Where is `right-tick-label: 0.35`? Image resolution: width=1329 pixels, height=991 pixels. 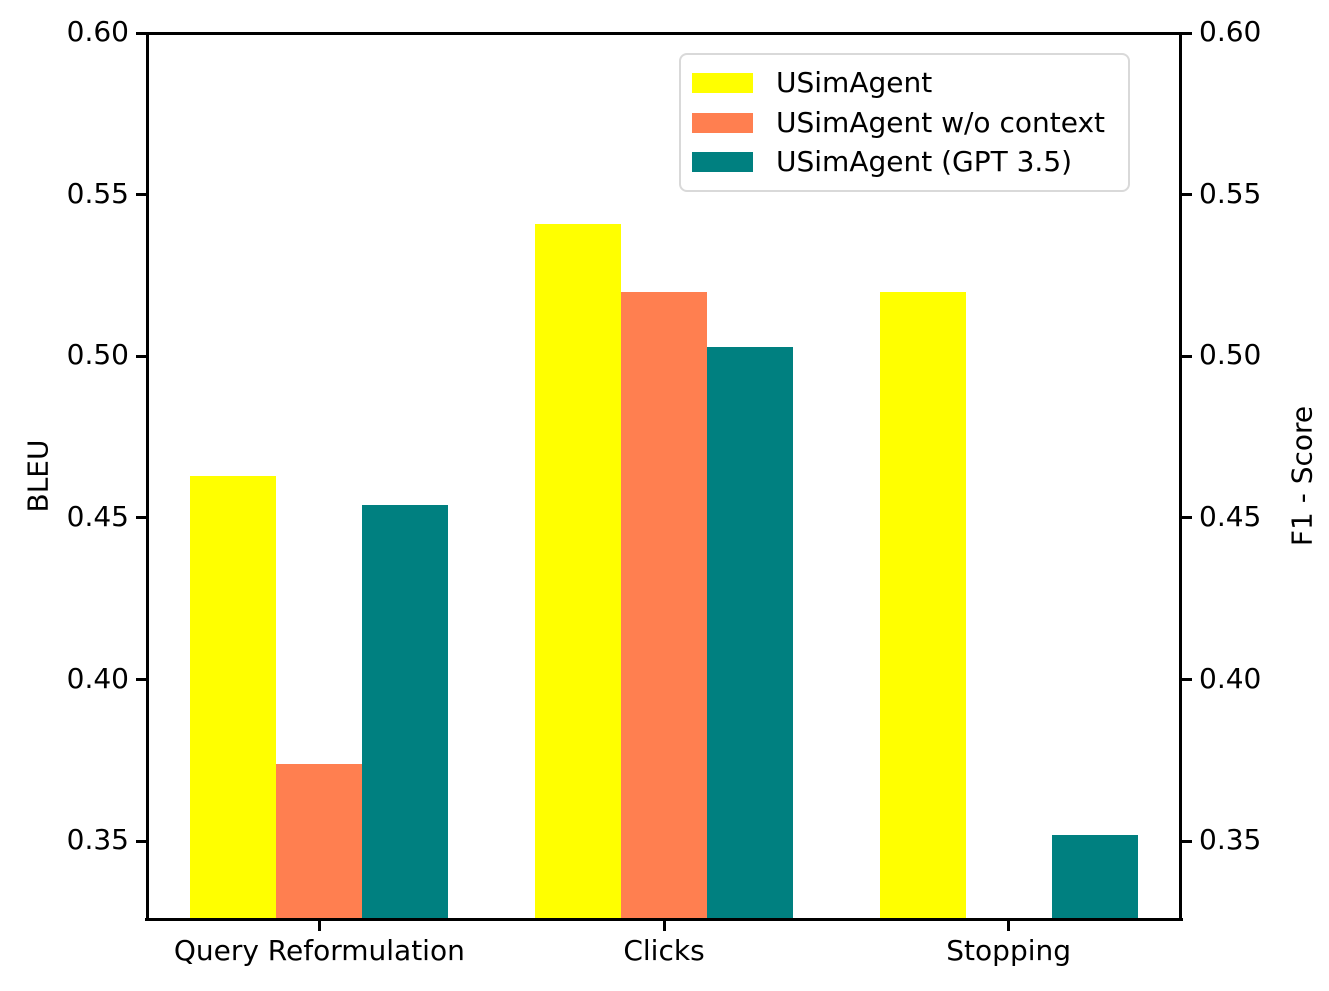
right-tick-label: 0.35 is located at coordinates (1230, 840).